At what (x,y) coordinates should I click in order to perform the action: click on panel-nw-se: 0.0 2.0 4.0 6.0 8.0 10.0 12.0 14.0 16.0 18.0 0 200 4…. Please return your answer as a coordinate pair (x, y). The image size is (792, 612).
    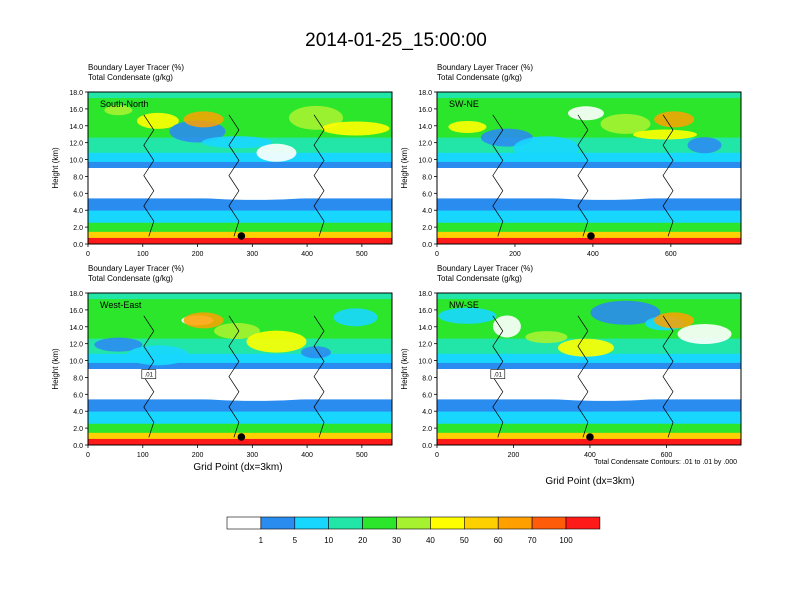
    Looking at the image, I should click on (571, 361).